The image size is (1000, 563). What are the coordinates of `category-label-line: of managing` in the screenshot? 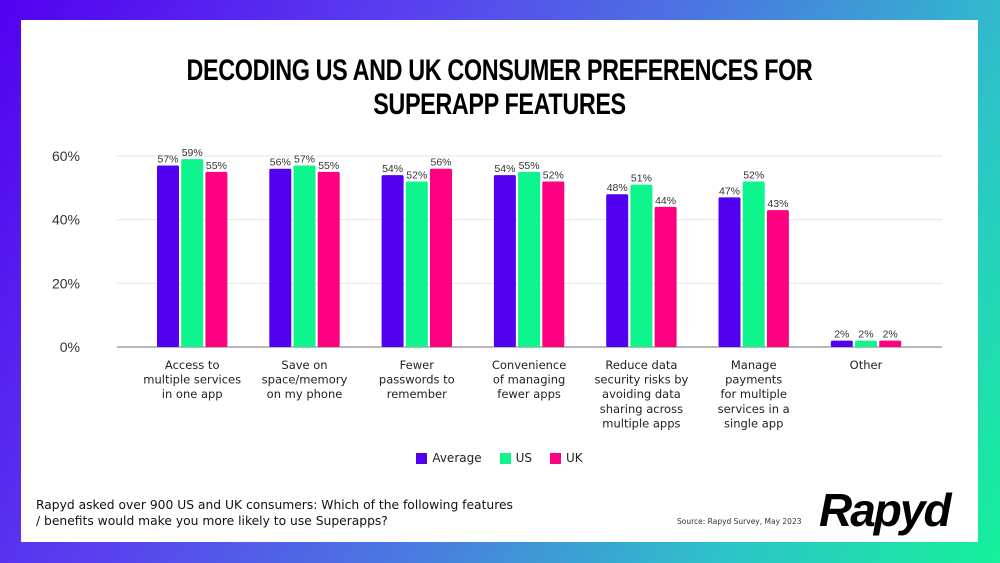 It's located at (529, 380).